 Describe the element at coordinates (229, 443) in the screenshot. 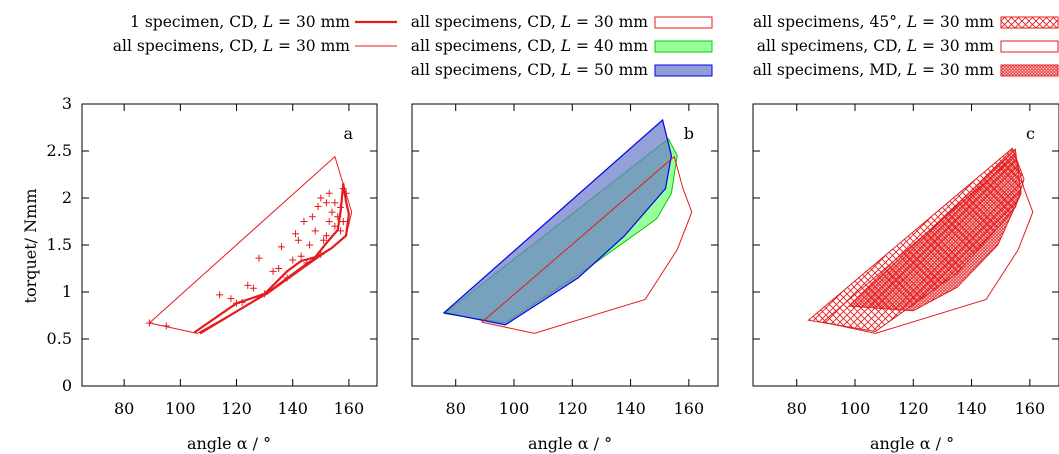

I see `x-axis-label-a: angle α / °` at that location.